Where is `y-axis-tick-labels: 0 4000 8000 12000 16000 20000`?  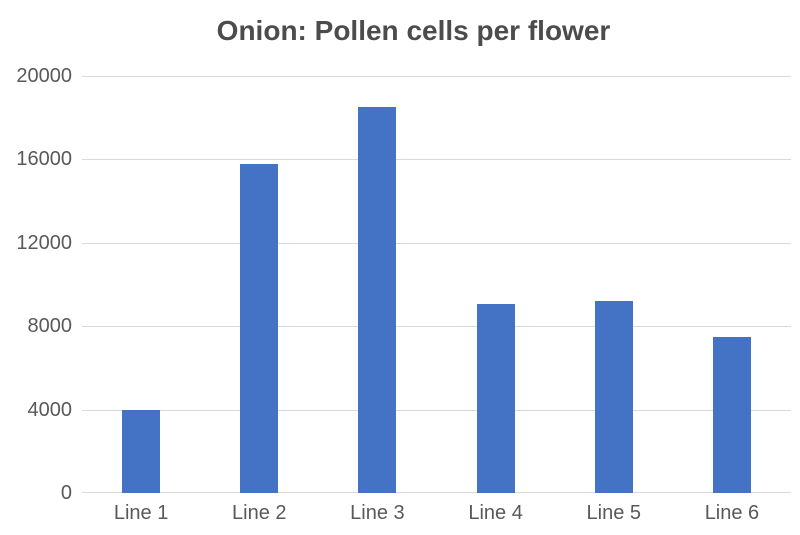
y-axis-tick-labels: 0 4000 8000 12000 16000 20000 is located at coordinates (36, 284).